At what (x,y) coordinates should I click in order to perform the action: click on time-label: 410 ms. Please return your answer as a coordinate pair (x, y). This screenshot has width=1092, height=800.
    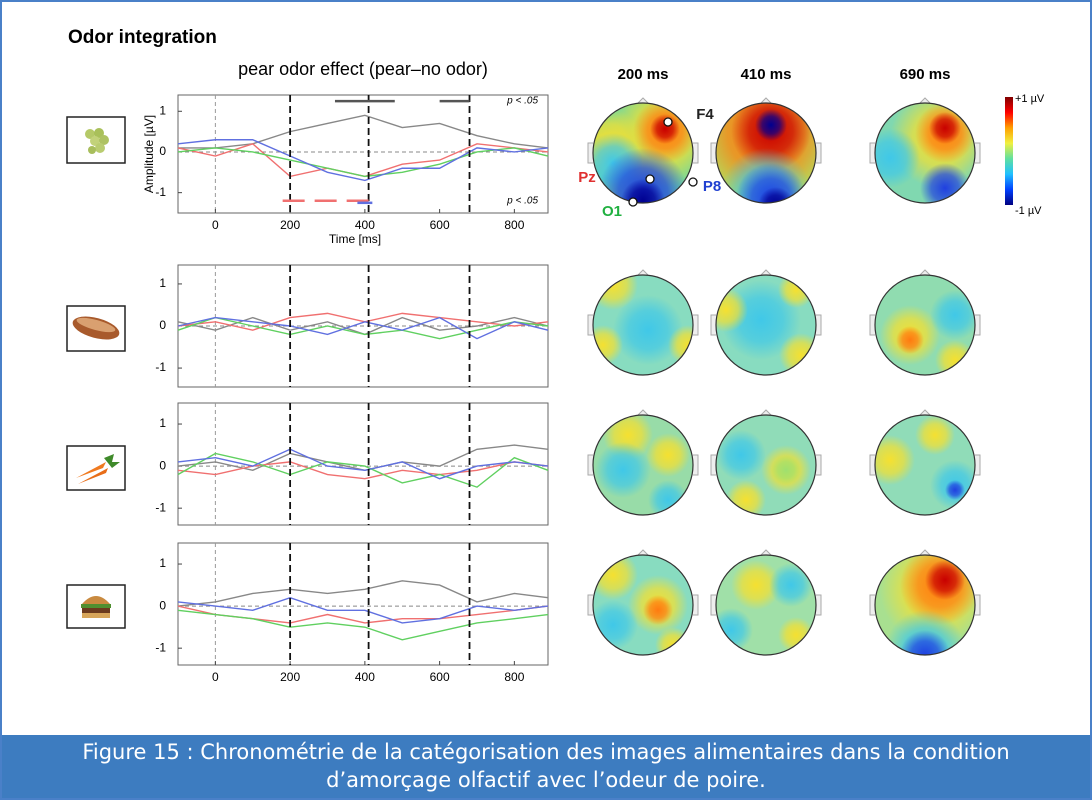
    Looking at the image, I should click on (766, 74).